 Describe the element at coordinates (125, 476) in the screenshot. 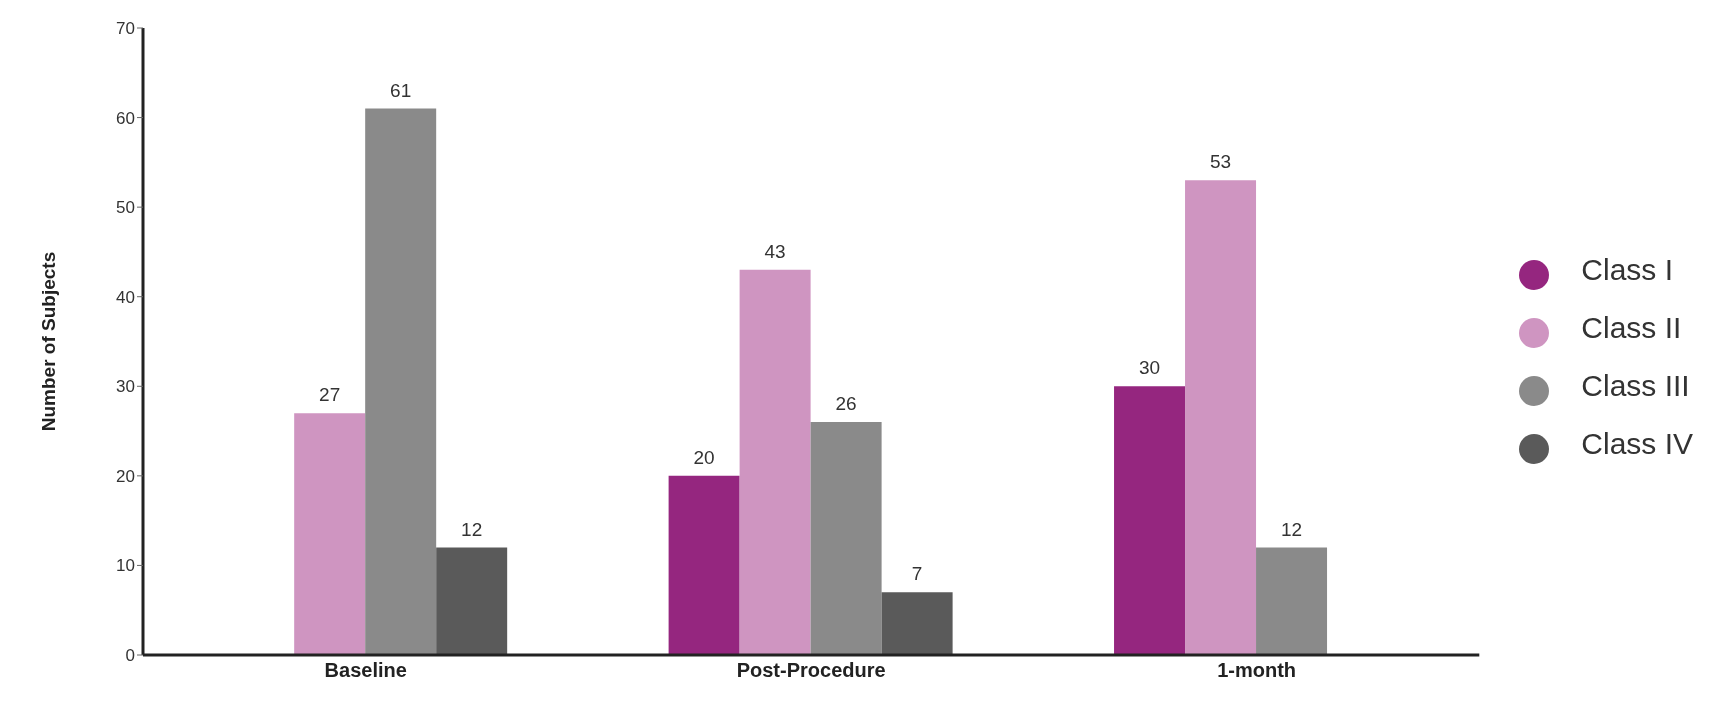

I see `y-tick-label: 20` at that location.